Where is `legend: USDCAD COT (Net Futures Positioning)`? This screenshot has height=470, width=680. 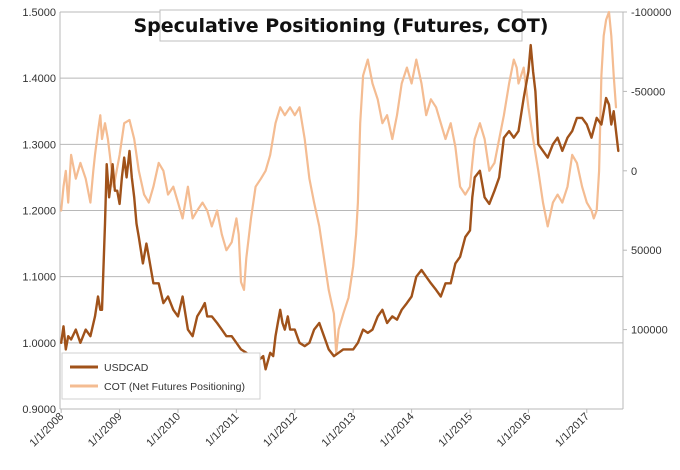 legend: USDCAD COT (Net Futures Positioning) is located at coordinates (161, 376).